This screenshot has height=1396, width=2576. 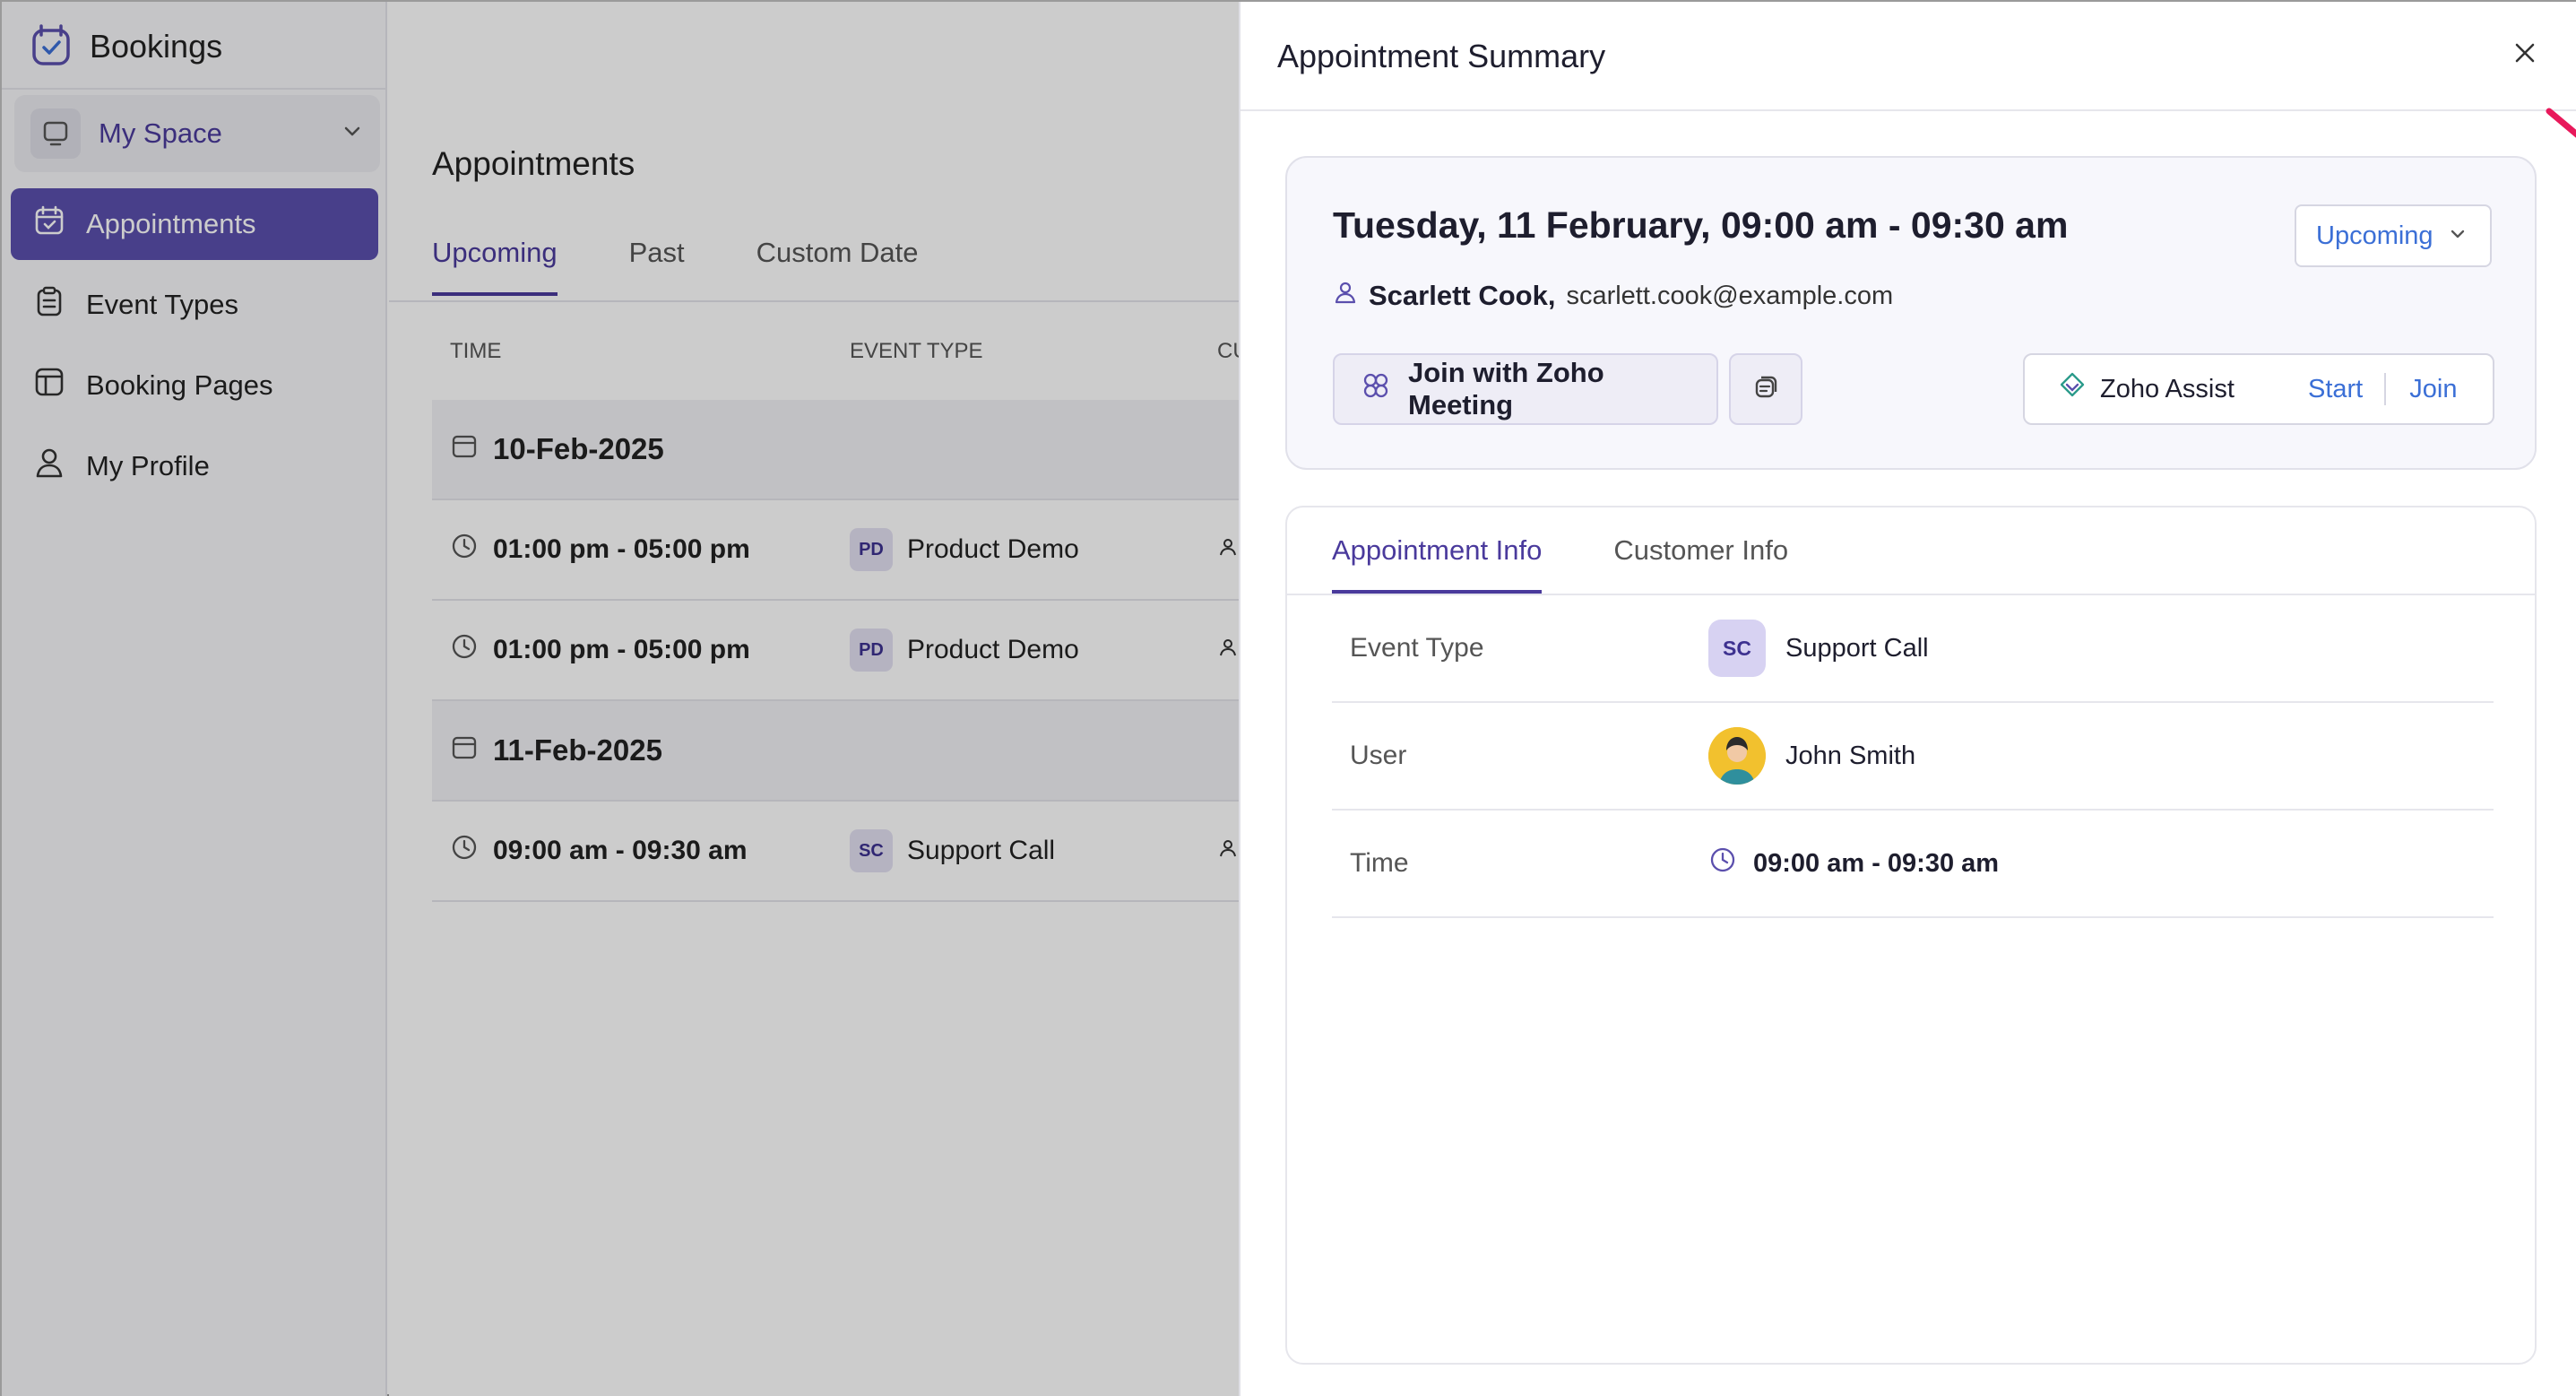 I want to click on sidebar-item-label: Appointments, so click(x=171, y=224).